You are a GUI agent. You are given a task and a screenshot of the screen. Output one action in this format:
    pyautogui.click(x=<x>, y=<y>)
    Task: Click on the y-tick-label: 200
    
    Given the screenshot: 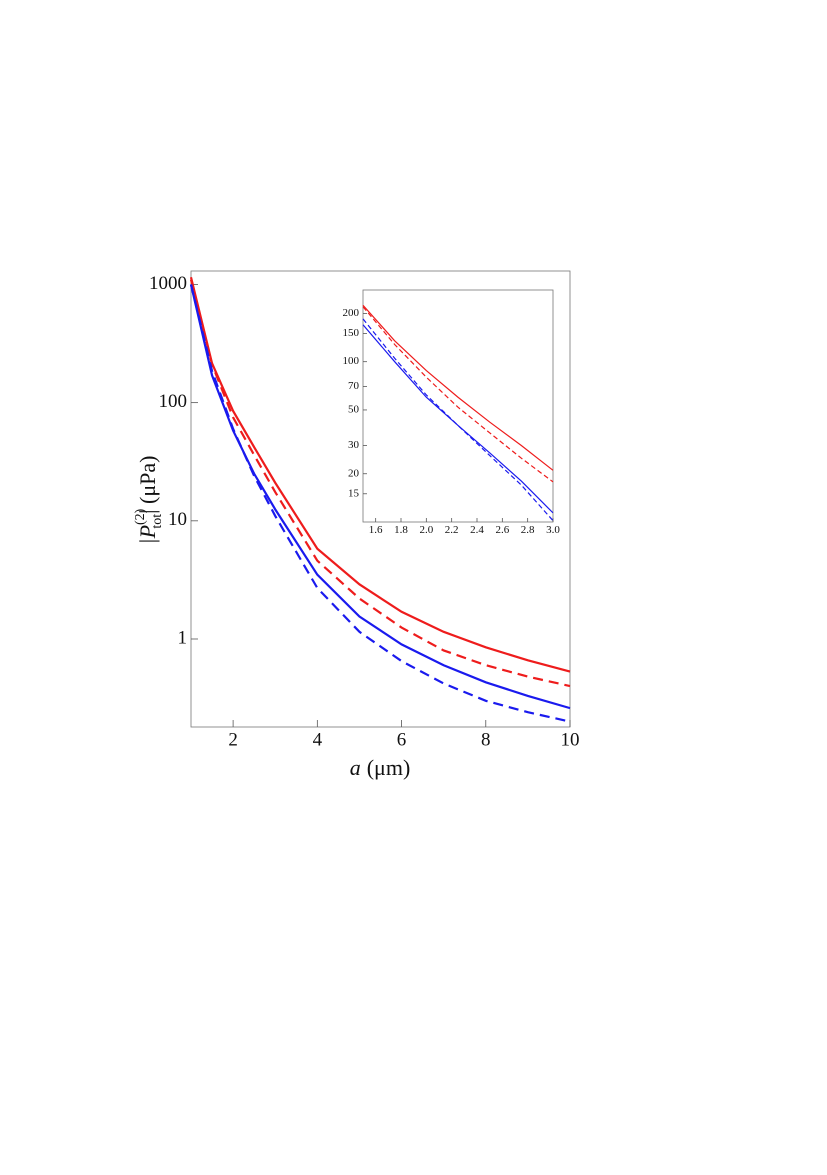 What is the action you would take?
    pyautogui.click(x=351, y=313)
    